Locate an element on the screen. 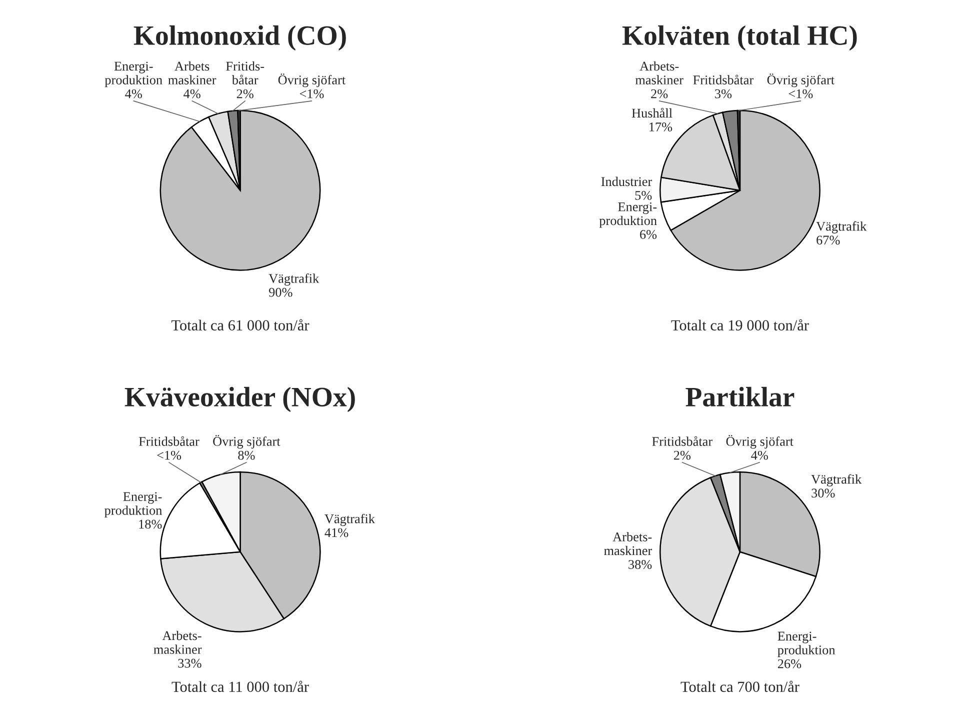 The width and height of the screenshot is (961, 723). text: Totalt ca 61 000 ton/år is located at coordinates (240, 324).